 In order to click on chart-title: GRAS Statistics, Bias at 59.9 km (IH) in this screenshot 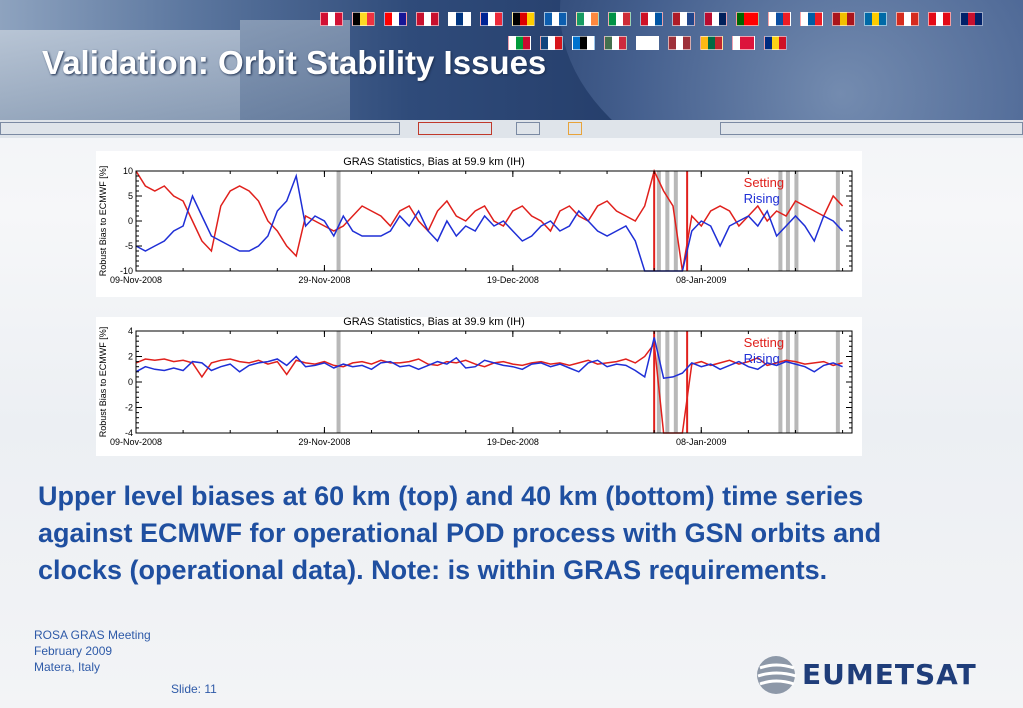, I will do `click(434, 162)`.